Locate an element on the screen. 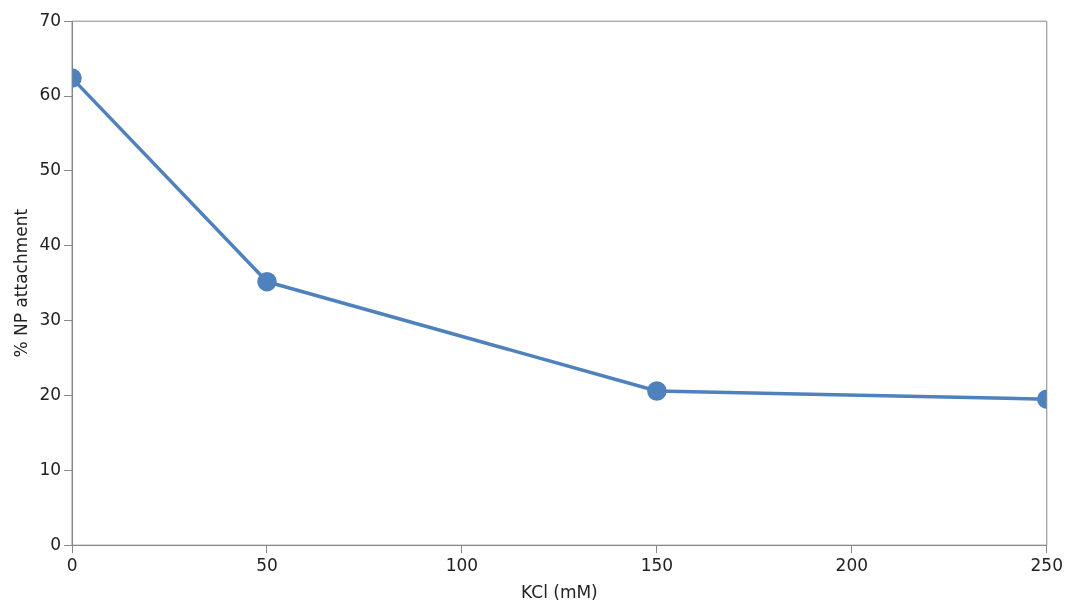 This screenshot has width=1074, height=616. x-tick-label: 200 is located at coordinates (852, 564).